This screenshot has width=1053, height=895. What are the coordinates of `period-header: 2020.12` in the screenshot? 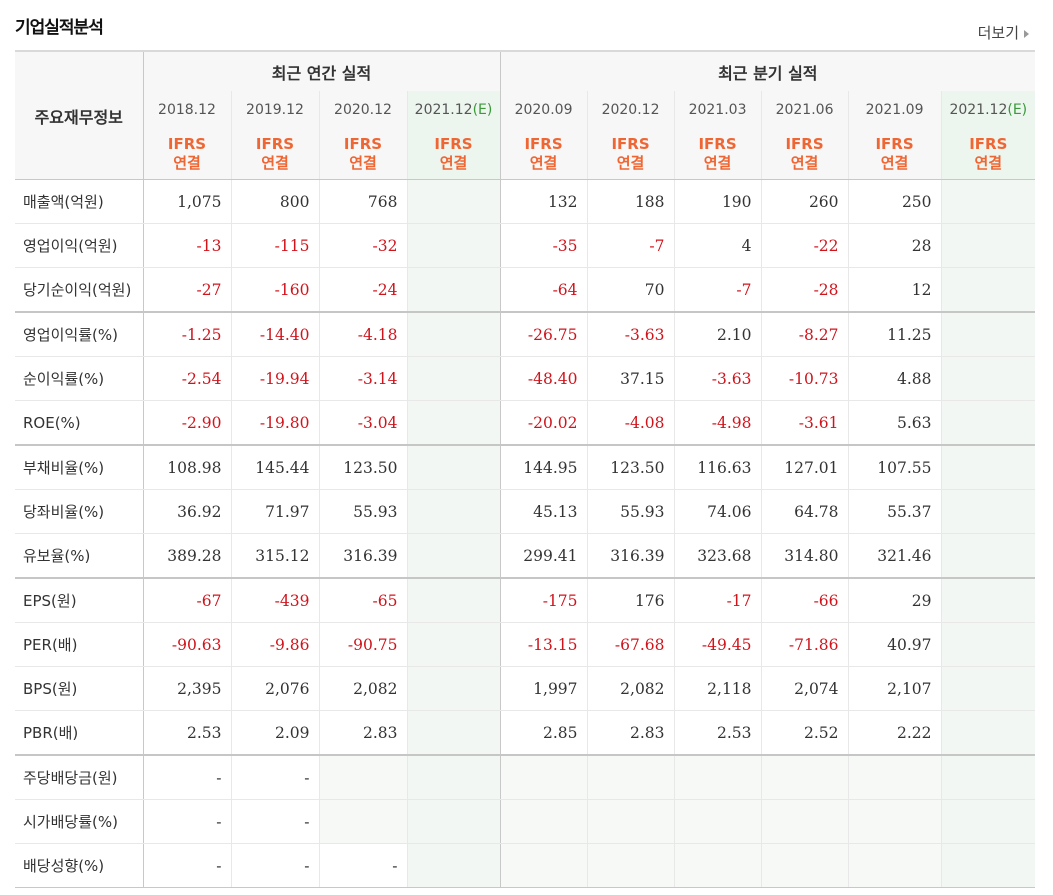 It's located at (630, 109).